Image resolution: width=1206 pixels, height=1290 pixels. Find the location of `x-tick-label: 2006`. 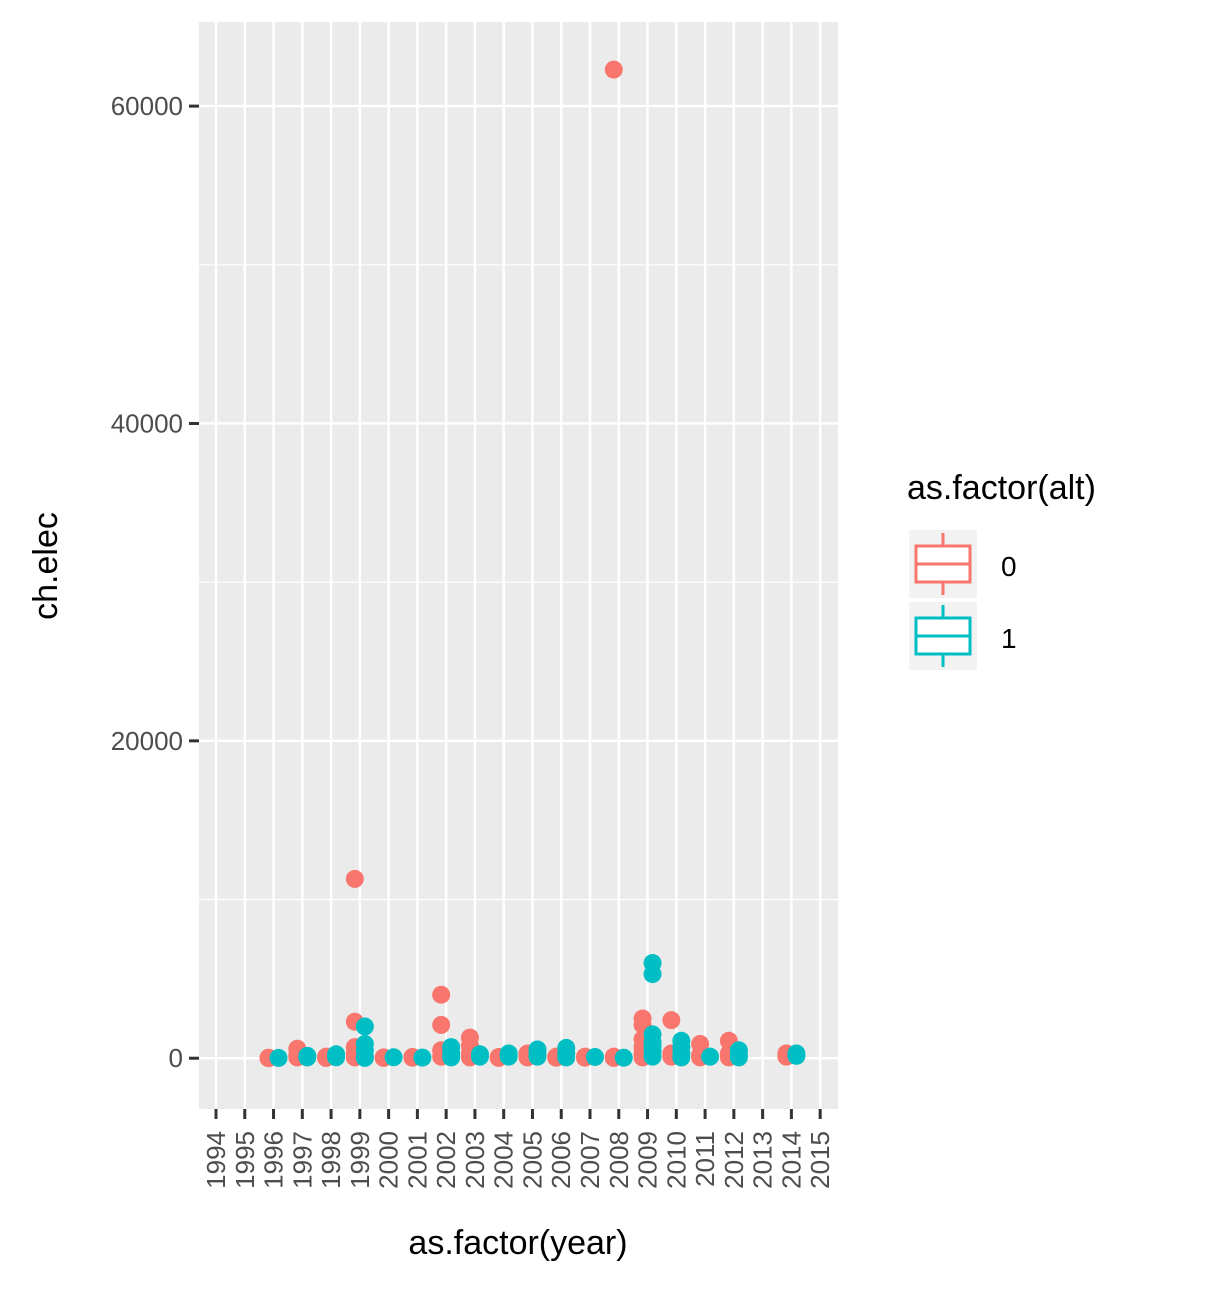

x-tick-label: 2006 is located at coordinates (561, 1160).